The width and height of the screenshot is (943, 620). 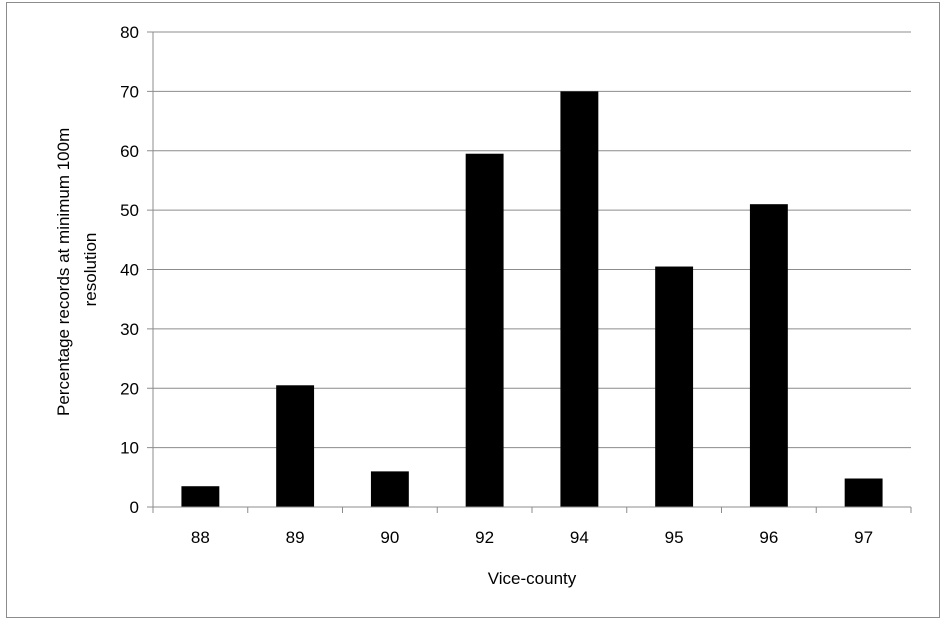 What do you see at coordinates (200, 537) in the screenshot?
I see `x-tick-label: 88` at bounding box center [200, 537].